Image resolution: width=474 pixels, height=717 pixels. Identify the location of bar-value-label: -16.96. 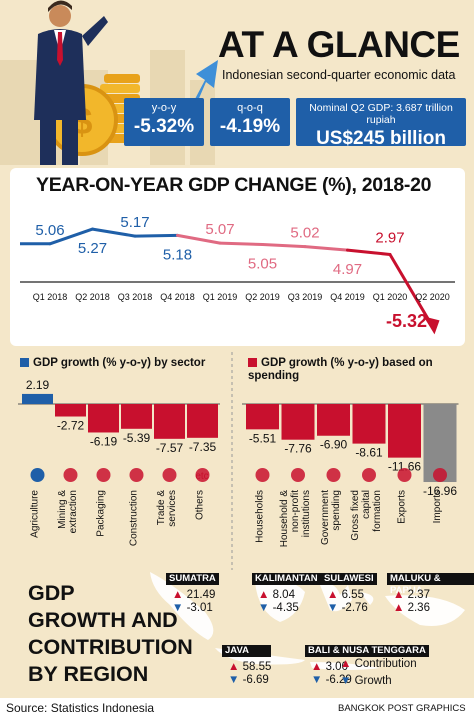
(440, 491).